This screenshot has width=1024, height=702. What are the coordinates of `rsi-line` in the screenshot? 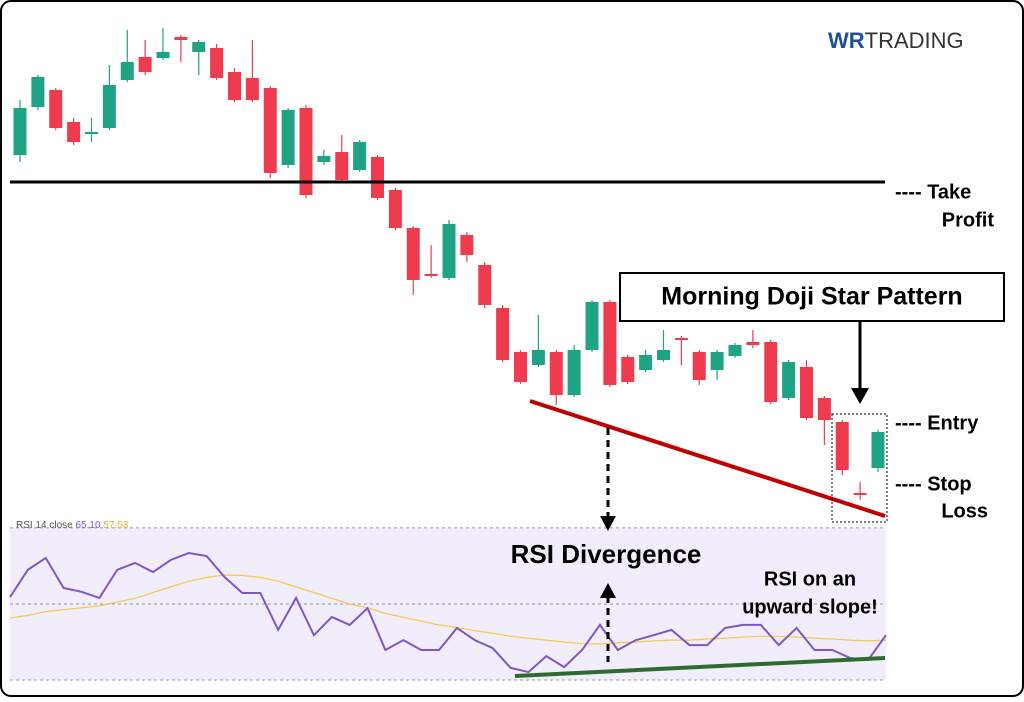 It's located at (448, 609).